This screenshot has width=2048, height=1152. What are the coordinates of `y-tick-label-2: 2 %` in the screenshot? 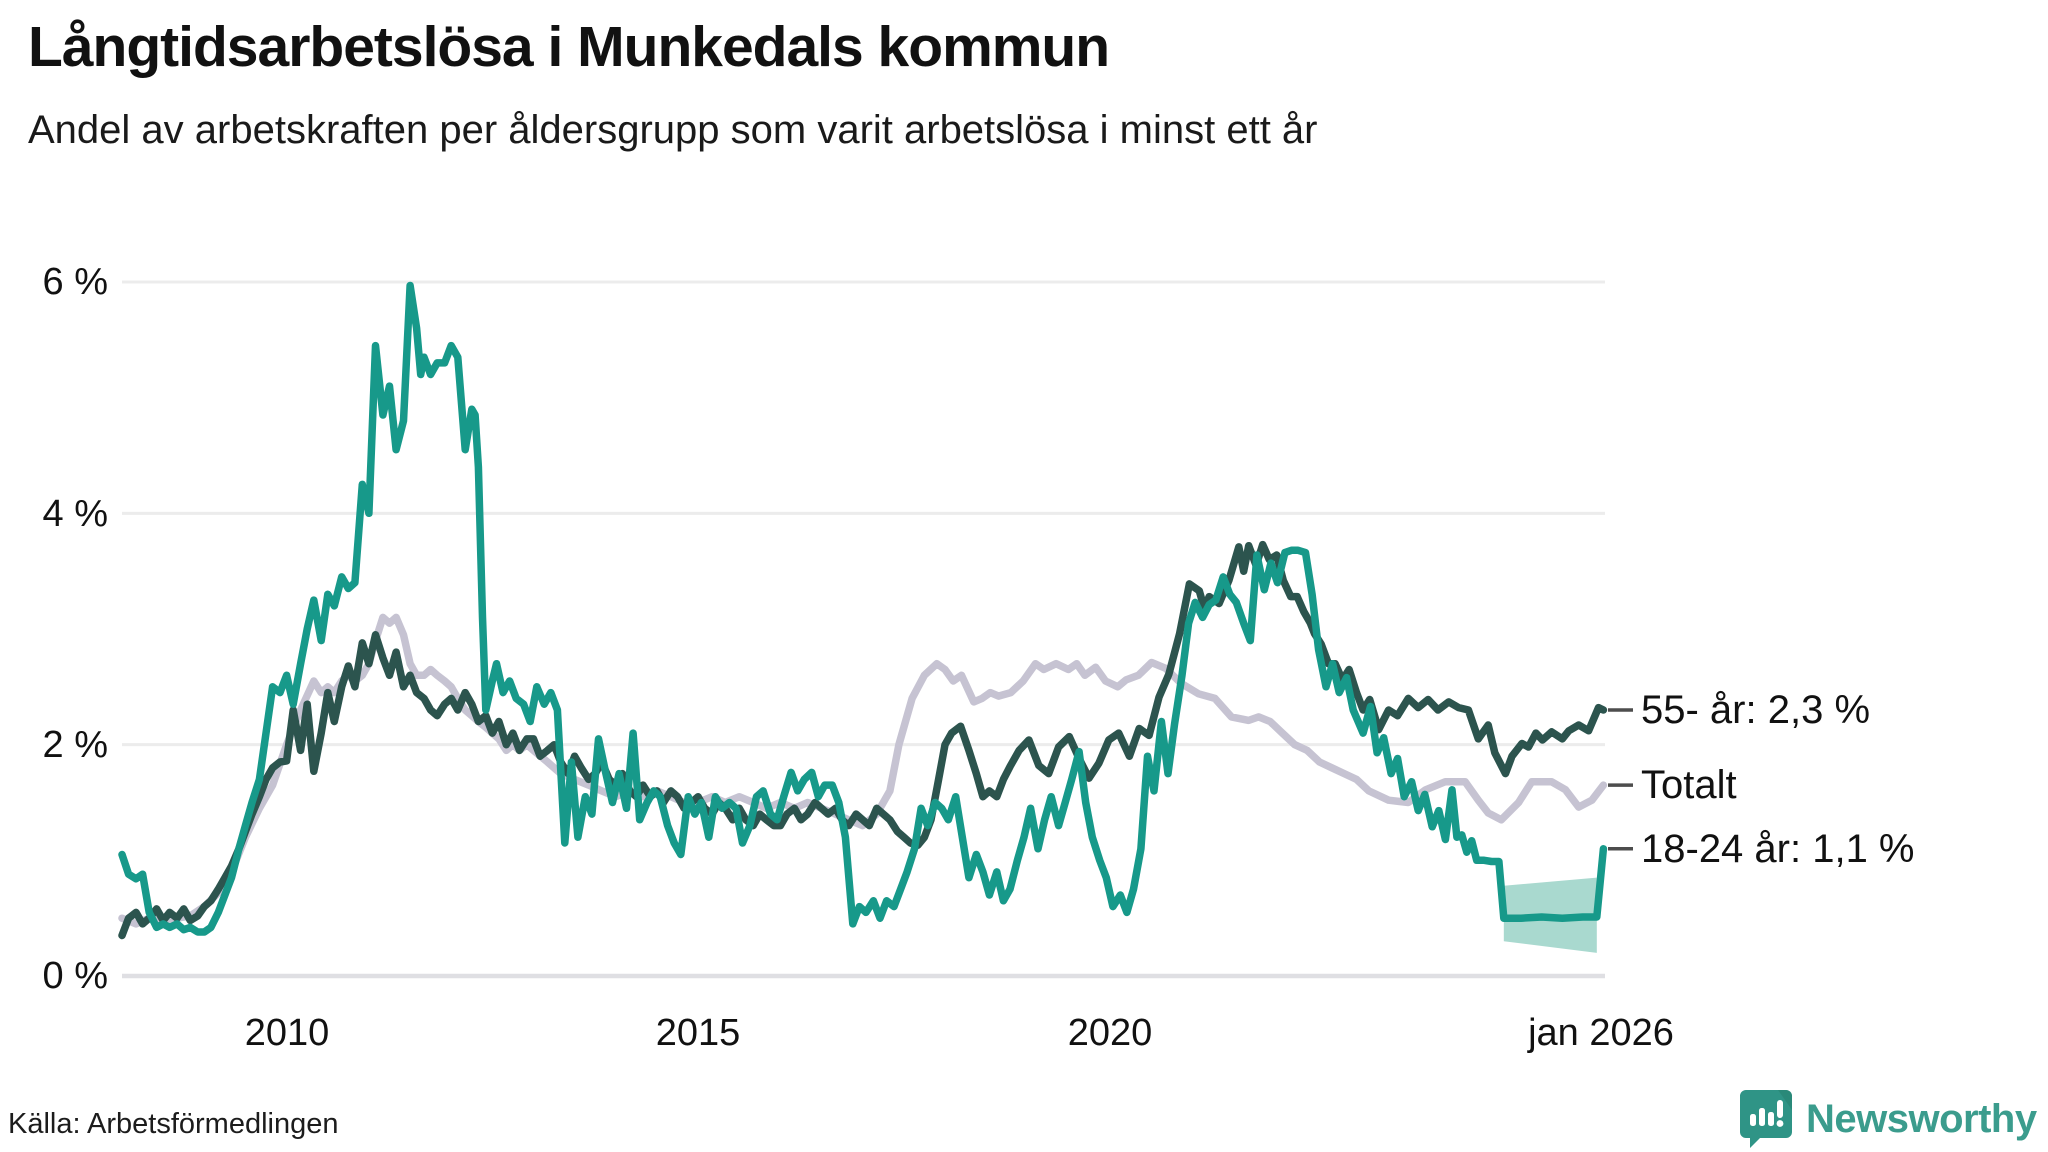 It's located at (75, 745).